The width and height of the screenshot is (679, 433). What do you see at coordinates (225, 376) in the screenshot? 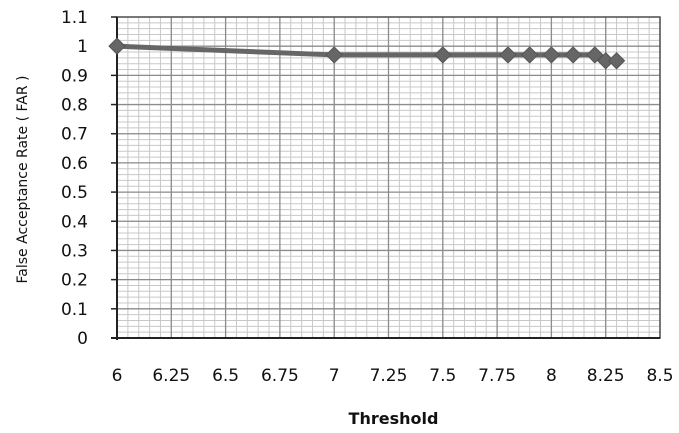
I see `x-tick-label: 6.5` at bounding box center [225, 376].